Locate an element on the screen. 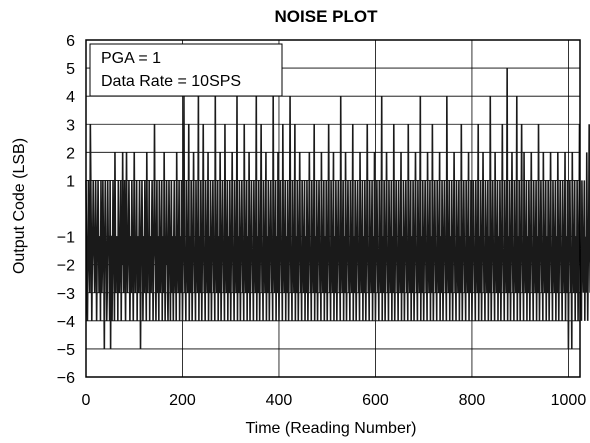  y-tick-label: 5 is located at coordinates (70, 69).